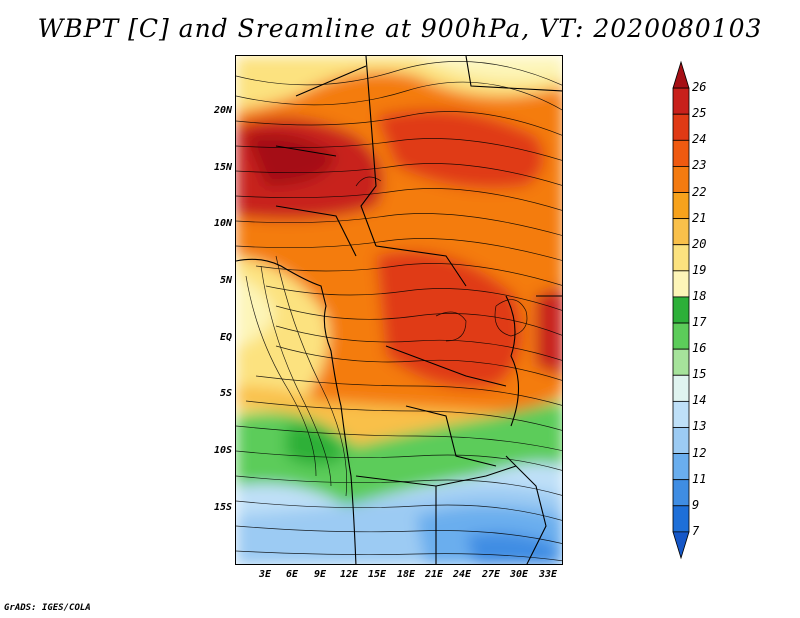 The width and height of the screenshot is (800, 618). What do you see at coordinates (699, 400) in the screenshot?
I see `colorbar-tick-label: 14` at bounding box center [699, 400].